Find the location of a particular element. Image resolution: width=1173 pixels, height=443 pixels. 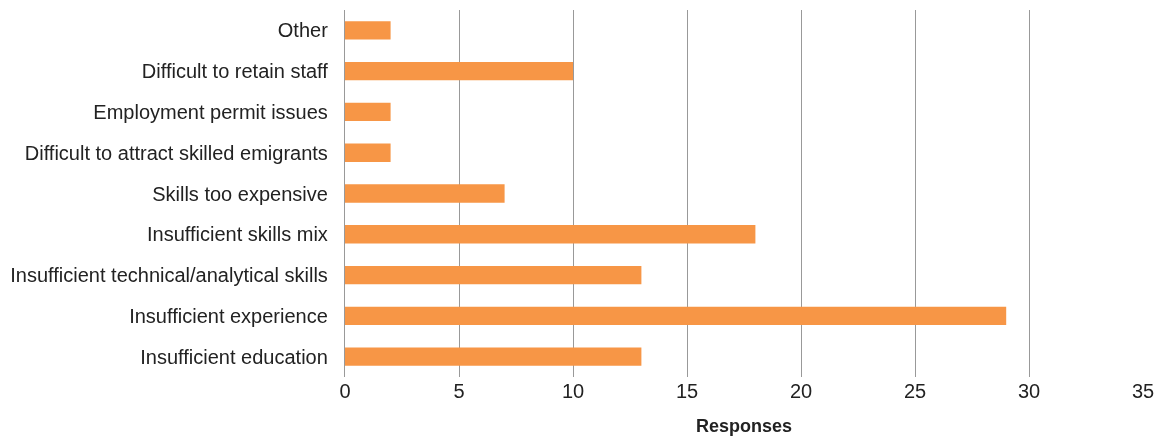

x-tick-label: 5 is located at coordinates (459, 391).